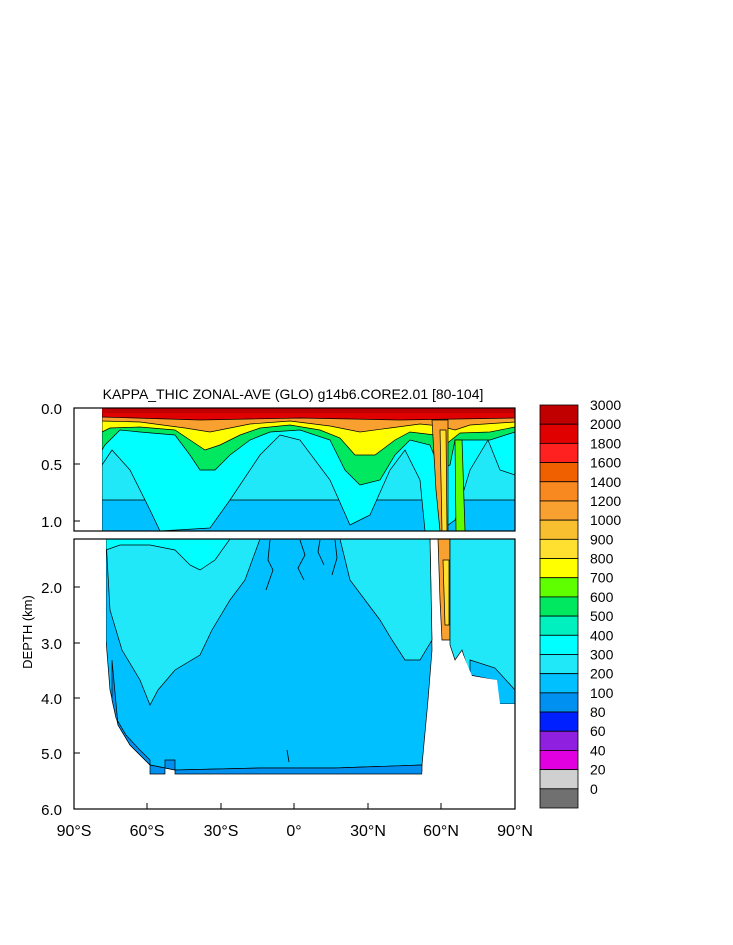  What do you see at coordinates (605, 463) in the screenshot?
I see `colorbar-label: 1600` at bounding box center [605, 463].